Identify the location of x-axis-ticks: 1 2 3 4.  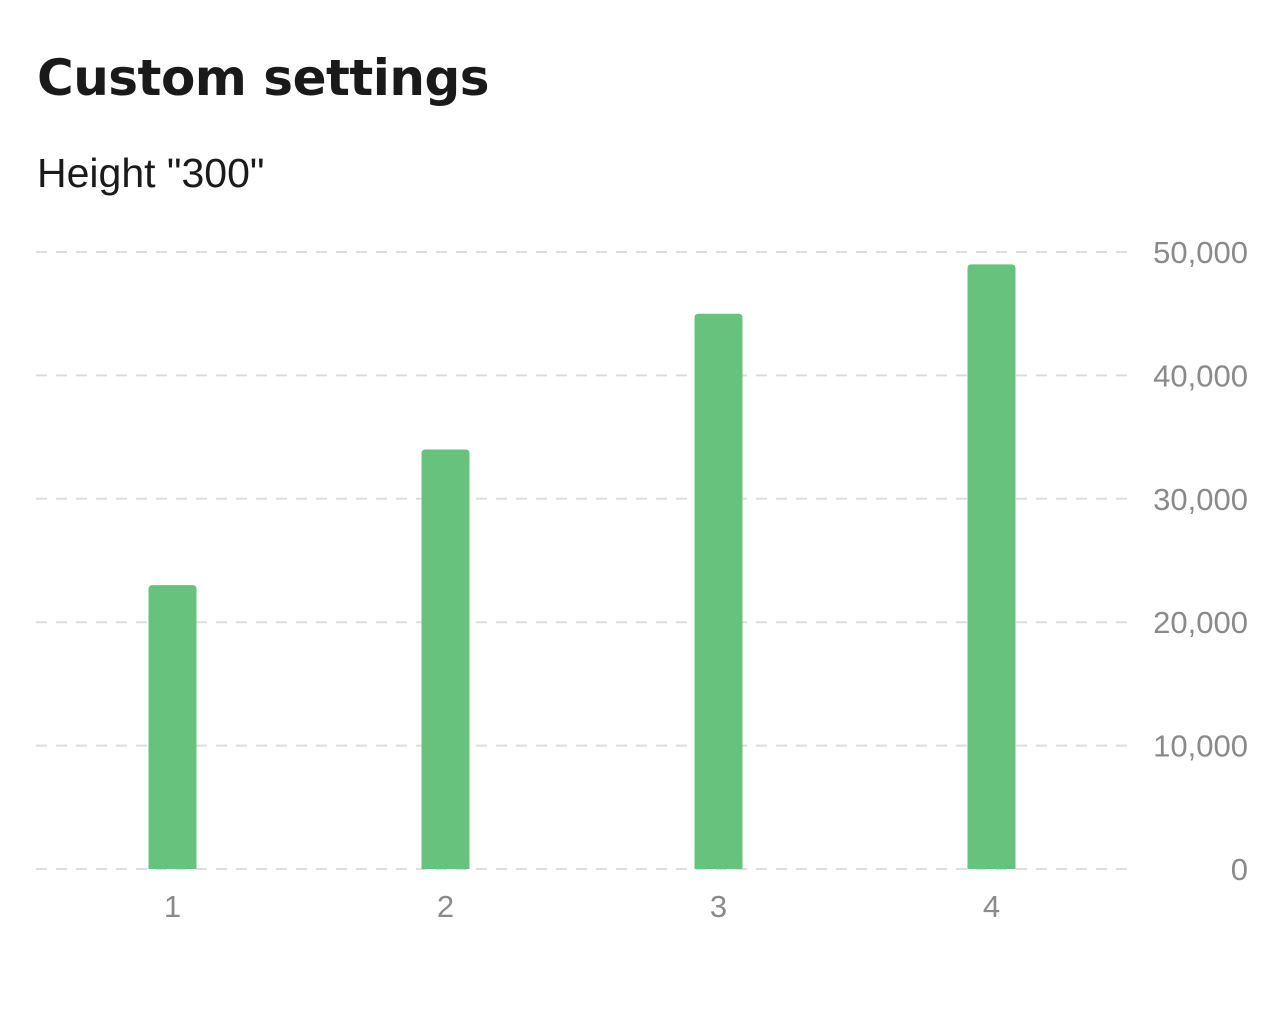
(582, 906).